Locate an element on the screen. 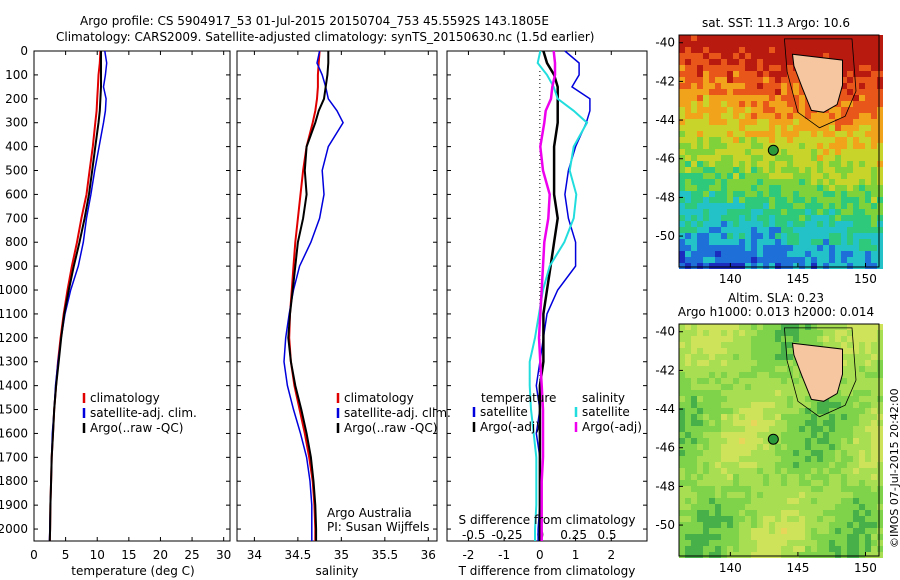 The image size is (900, 580). tdiff-tick-label: 2 is located at coordinates (611, 555).